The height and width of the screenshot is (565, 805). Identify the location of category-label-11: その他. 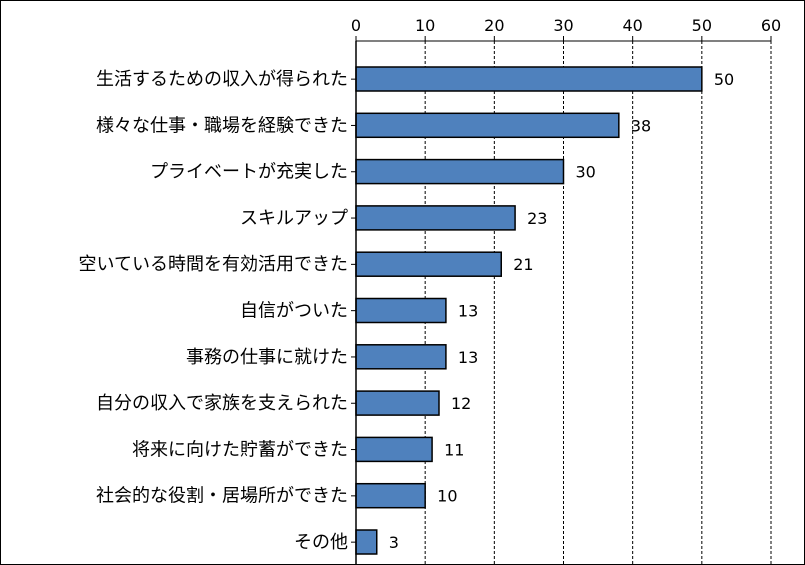
(321, 542).